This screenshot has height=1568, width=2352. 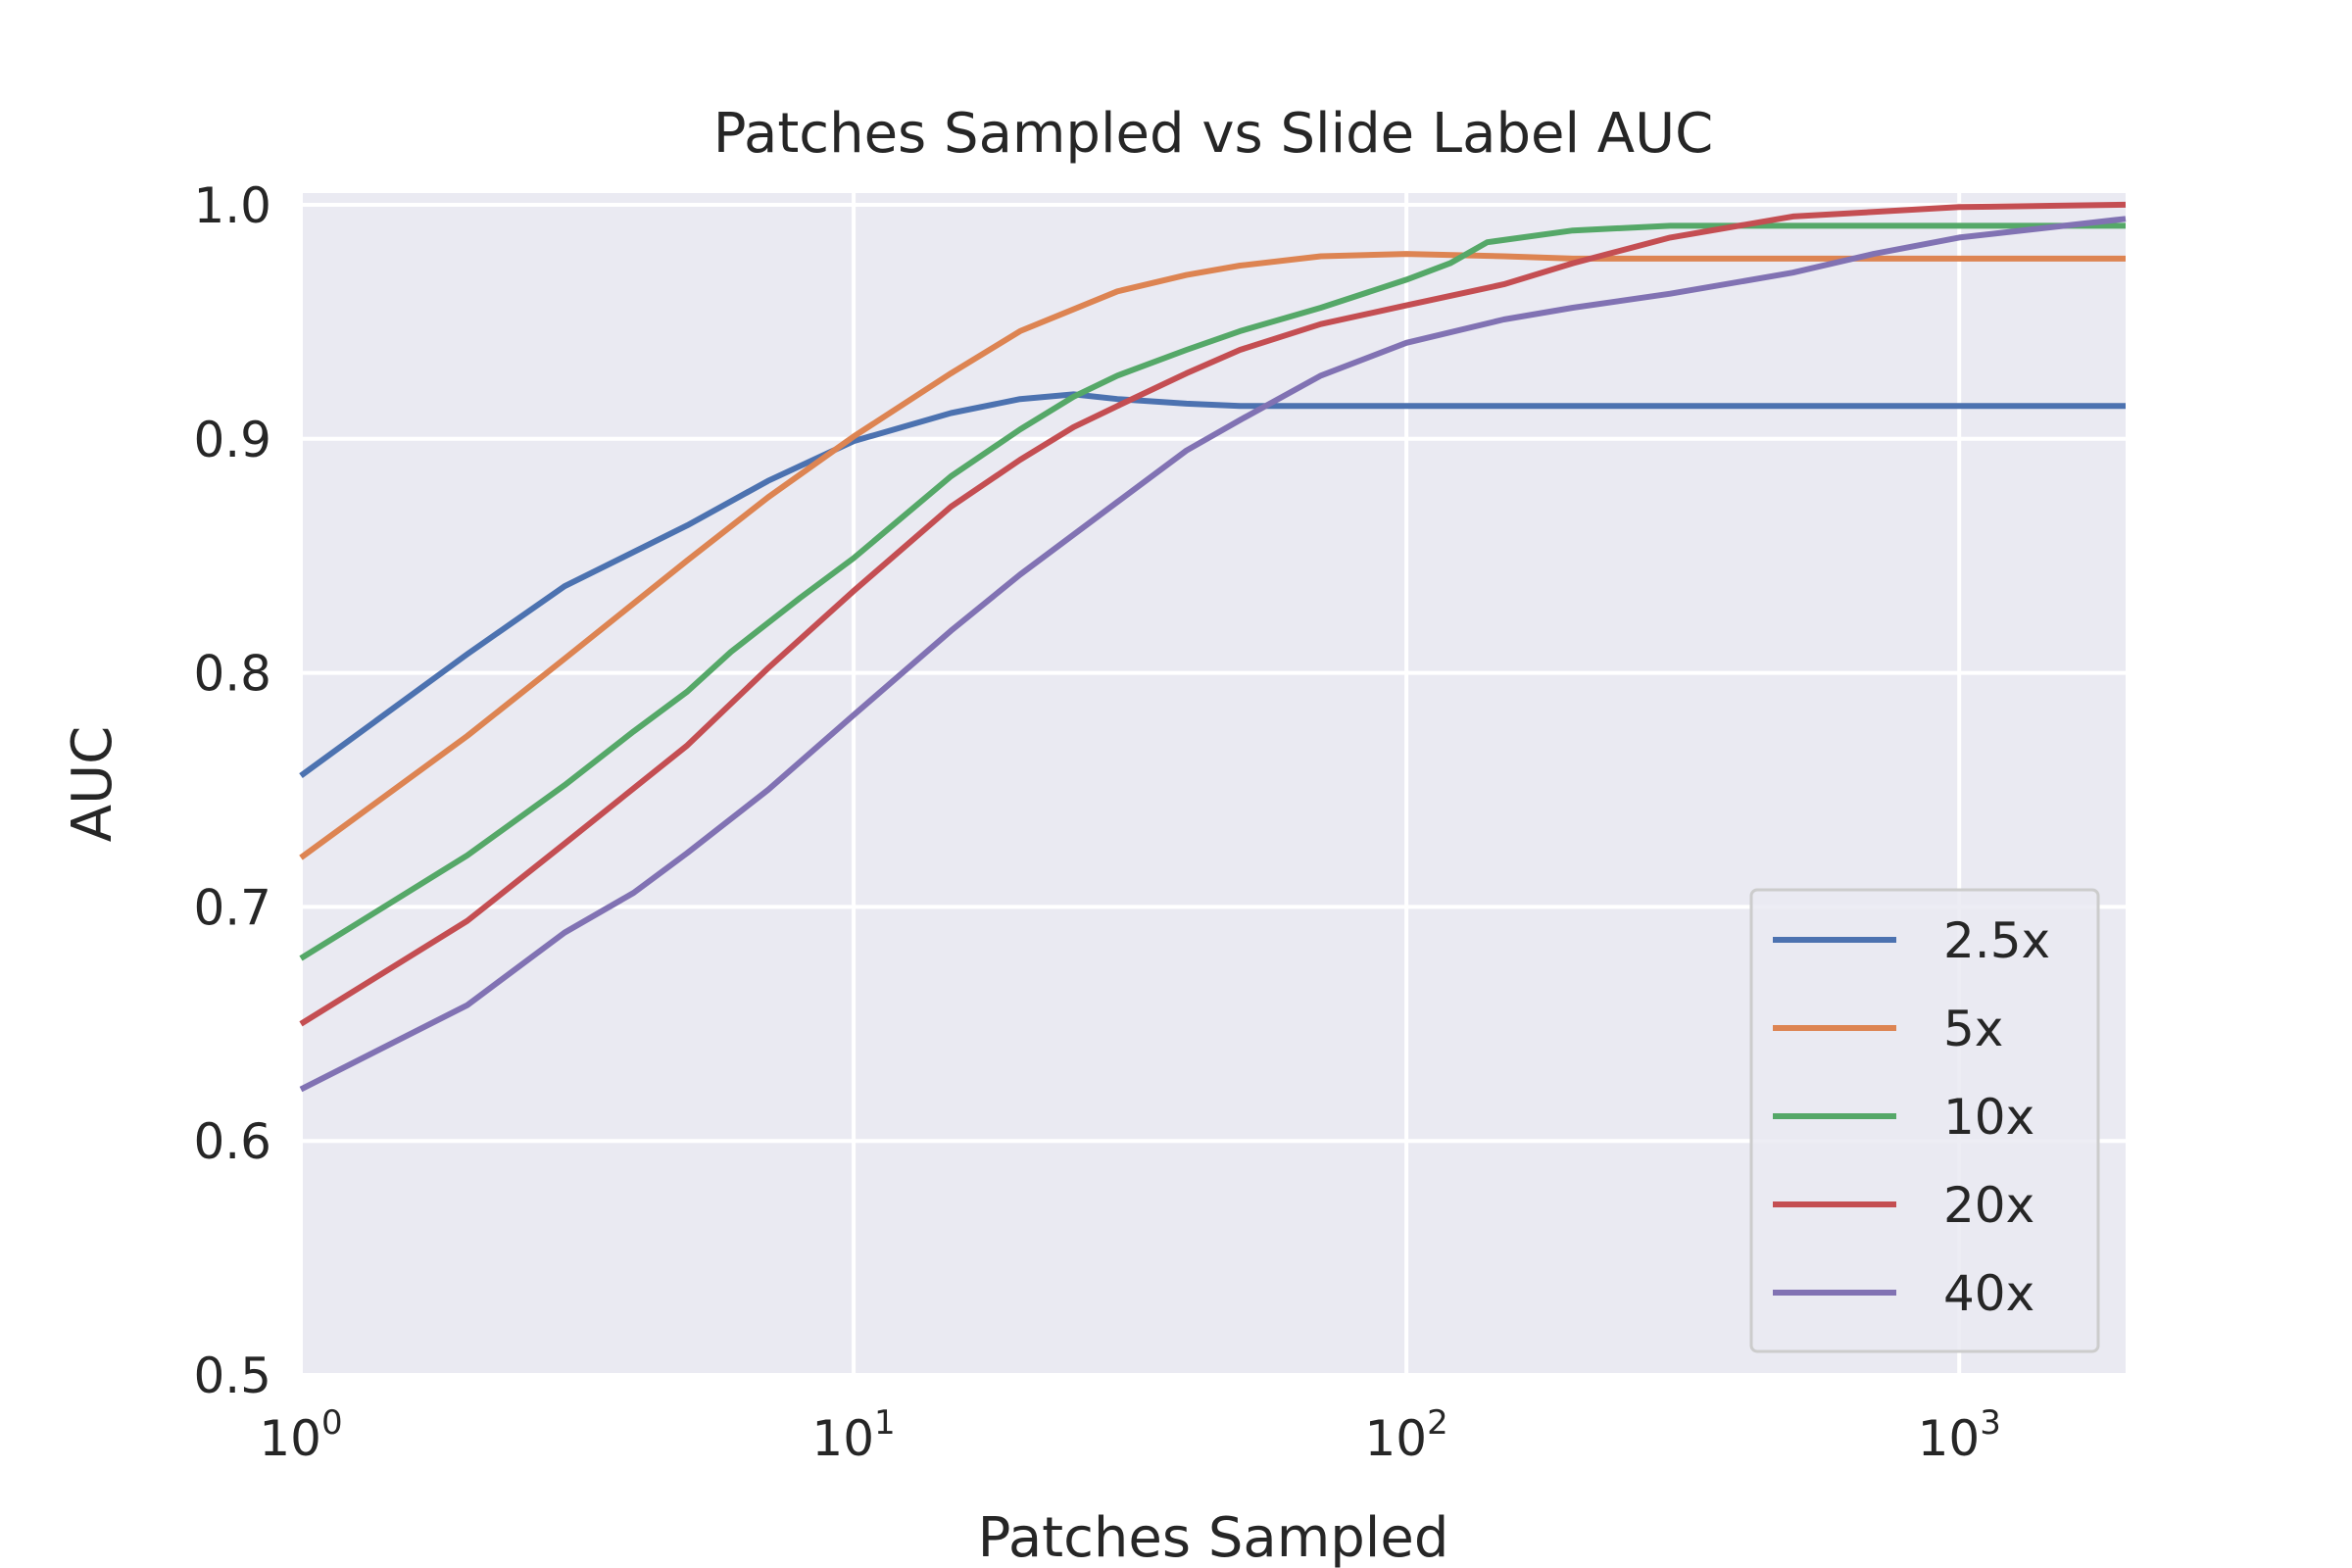 I want to click on x-tick-label-3: 10³, so click(x=1959, y=1435).